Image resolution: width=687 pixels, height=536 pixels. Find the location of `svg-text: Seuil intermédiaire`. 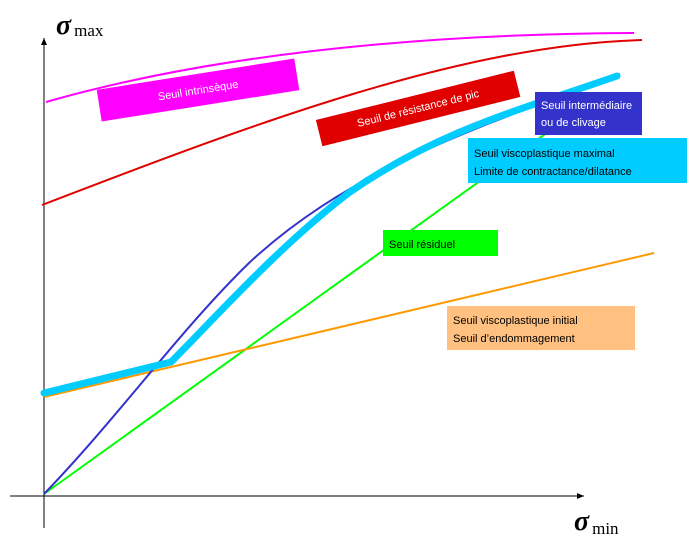

svg-text: Seuil intermédiaire is located at coordinates (586, 106).